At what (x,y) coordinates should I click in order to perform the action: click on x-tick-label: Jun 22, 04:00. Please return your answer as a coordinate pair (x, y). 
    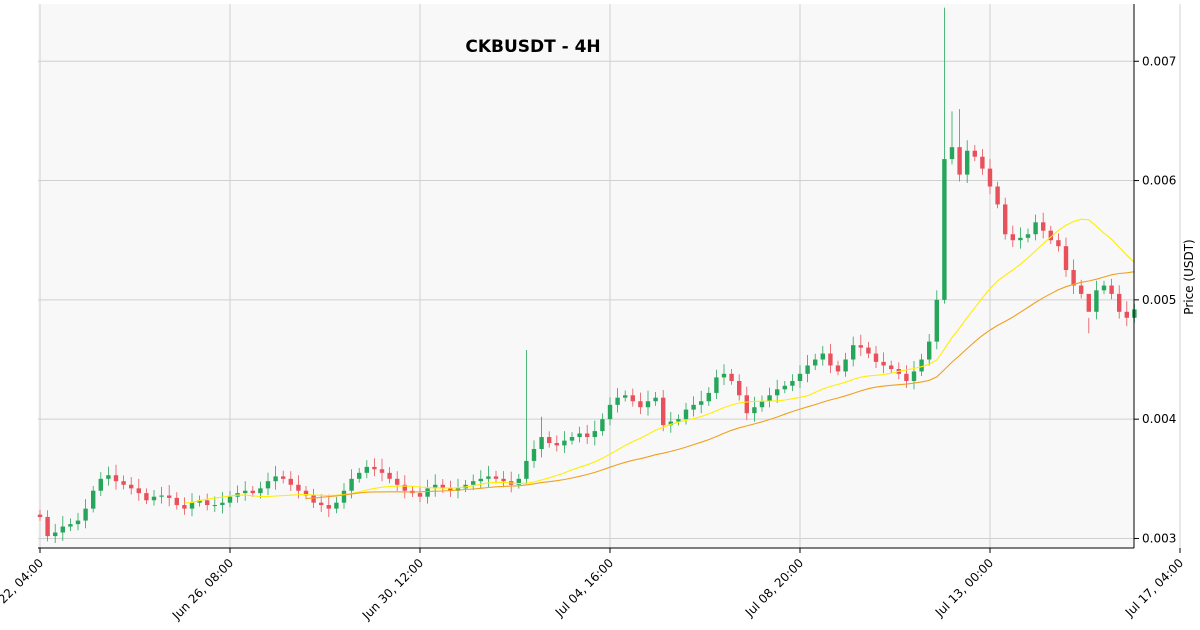
    Looking at the image, I should click on (23, 589).